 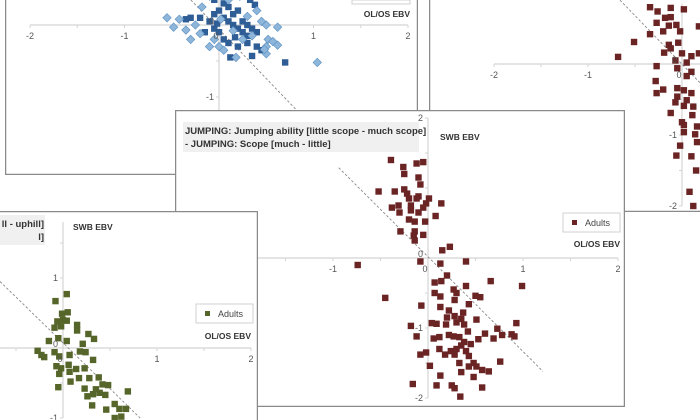 I want to click on x-tick-label: 2, so click(x=250, y=359).